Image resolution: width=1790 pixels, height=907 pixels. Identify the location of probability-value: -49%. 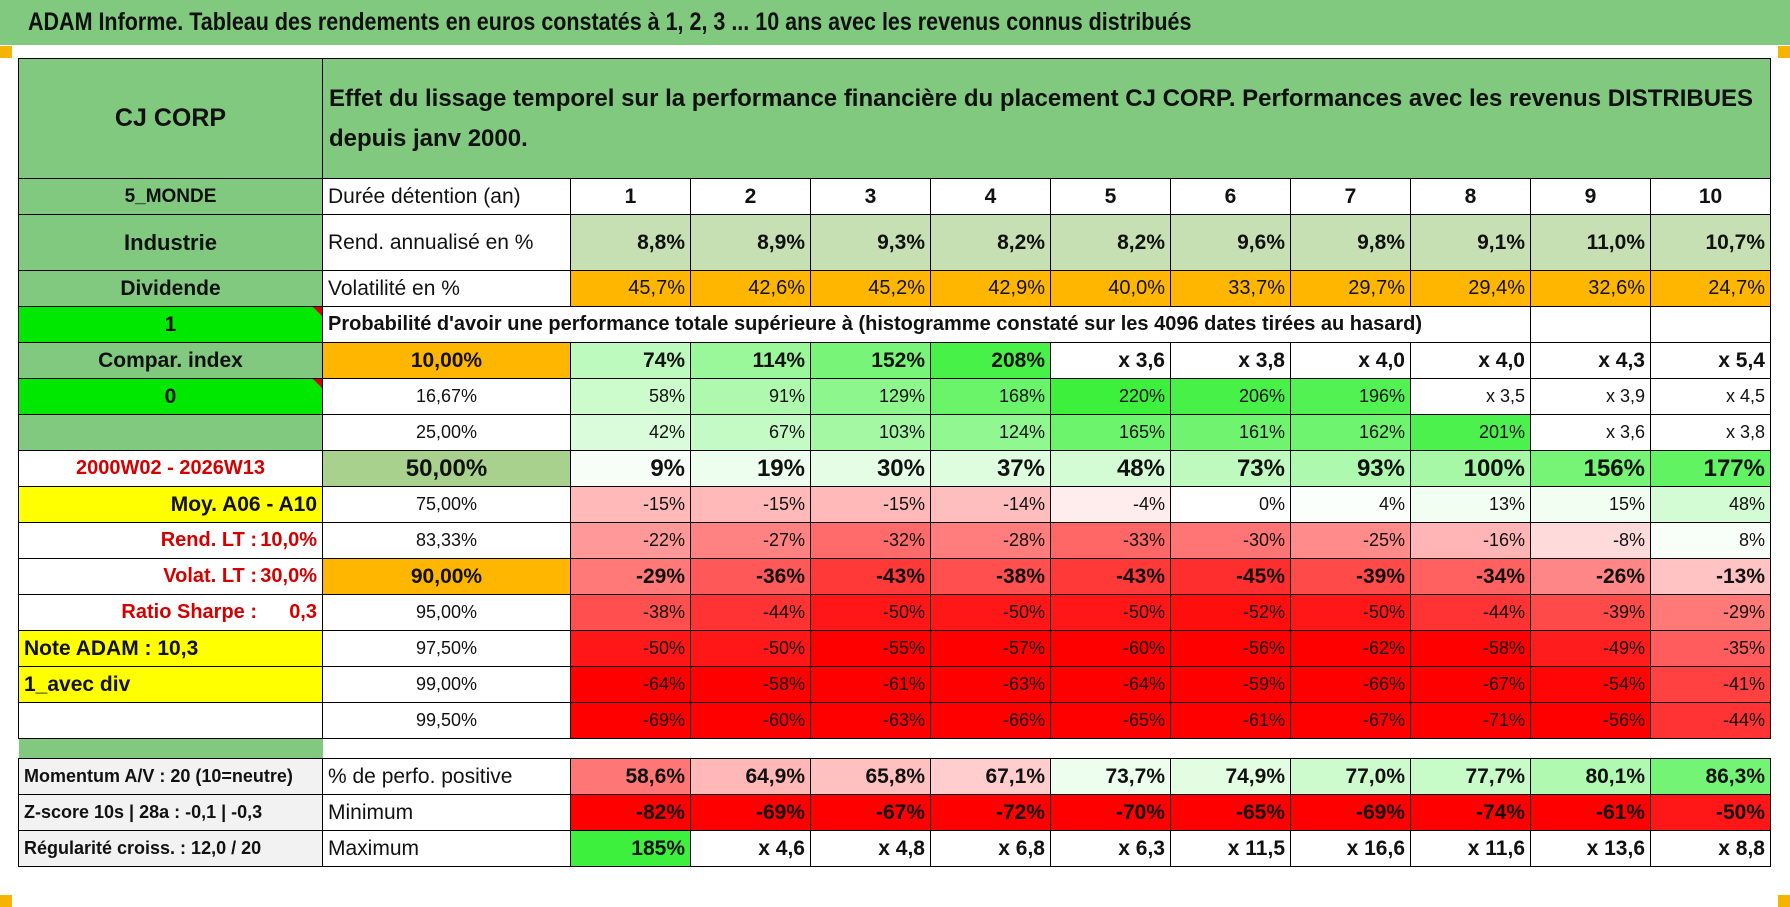
(1590, 648).